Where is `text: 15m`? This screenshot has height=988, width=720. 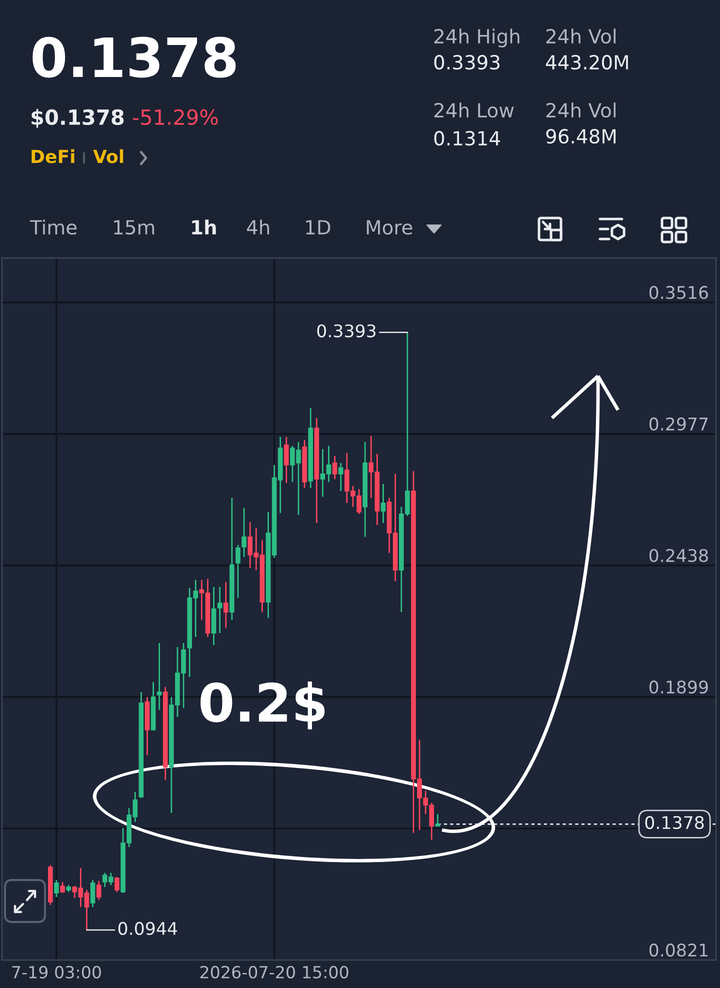
text: 15m is located at coordinates (134, 227).